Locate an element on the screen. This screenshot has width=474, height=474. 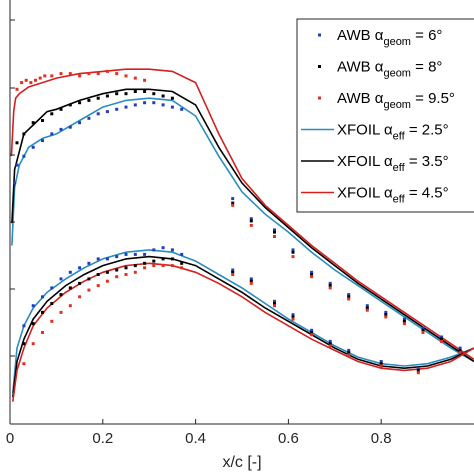
x-tick-label: 0.8 is located at coordinates (381, 438).